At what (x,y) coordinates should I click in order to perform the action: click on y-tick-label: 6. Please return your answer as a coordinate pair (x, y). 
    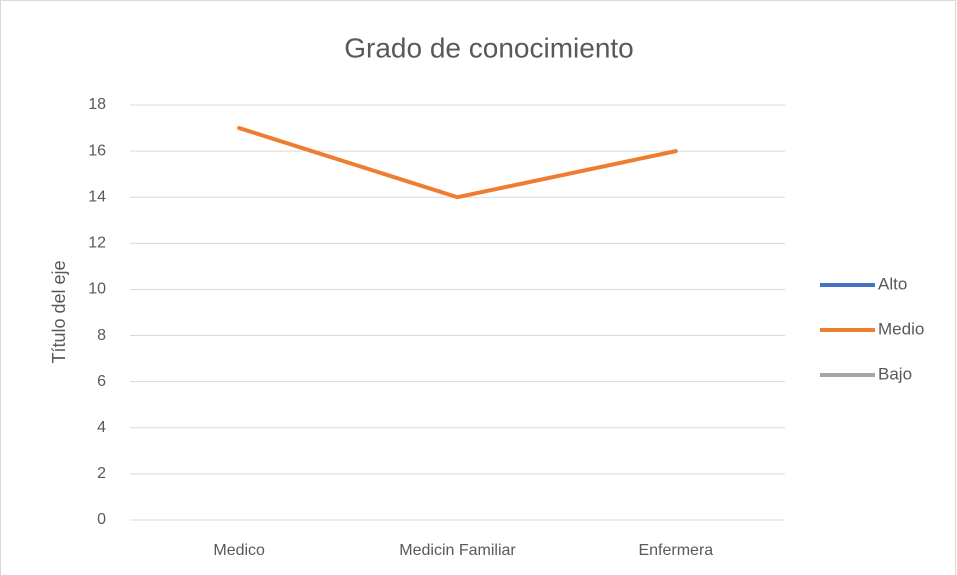
    Looking at the image, I should click on (101, 381).